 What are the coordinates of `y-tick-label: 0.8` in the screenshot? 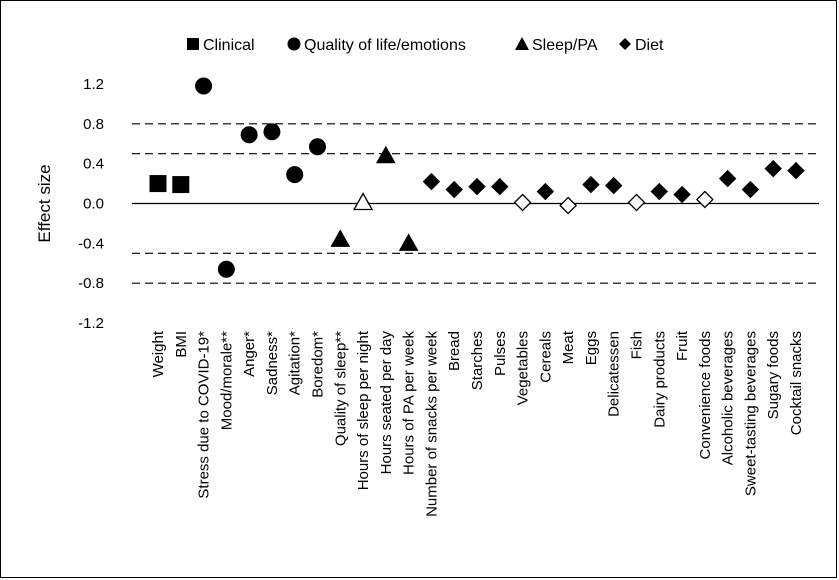 It's located at (93, 124).